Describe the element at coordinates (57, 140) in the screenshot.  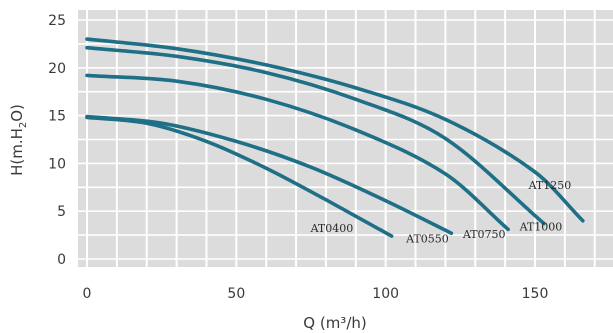
I see `y-axis-ticks: 0 5 10 15 20 25` at that location.